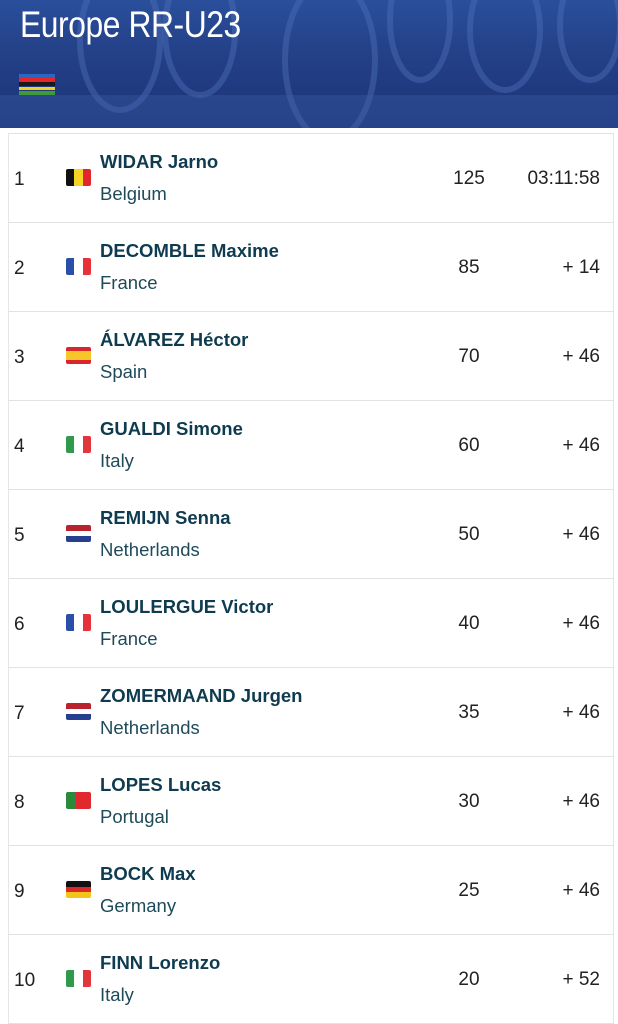 This screenshot has height=1024, width=618. What do you see at coordinates (161, 784) in the screenshot?
I see `rider-name: LOPES Lucas` at bounding box center [161, 784].